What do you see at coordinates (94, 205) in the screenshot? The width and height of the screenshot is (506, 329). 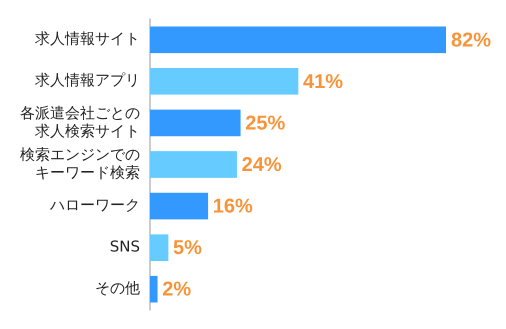 I see `y-tick-label: ハローワーク` at bounding box center [94, 205].